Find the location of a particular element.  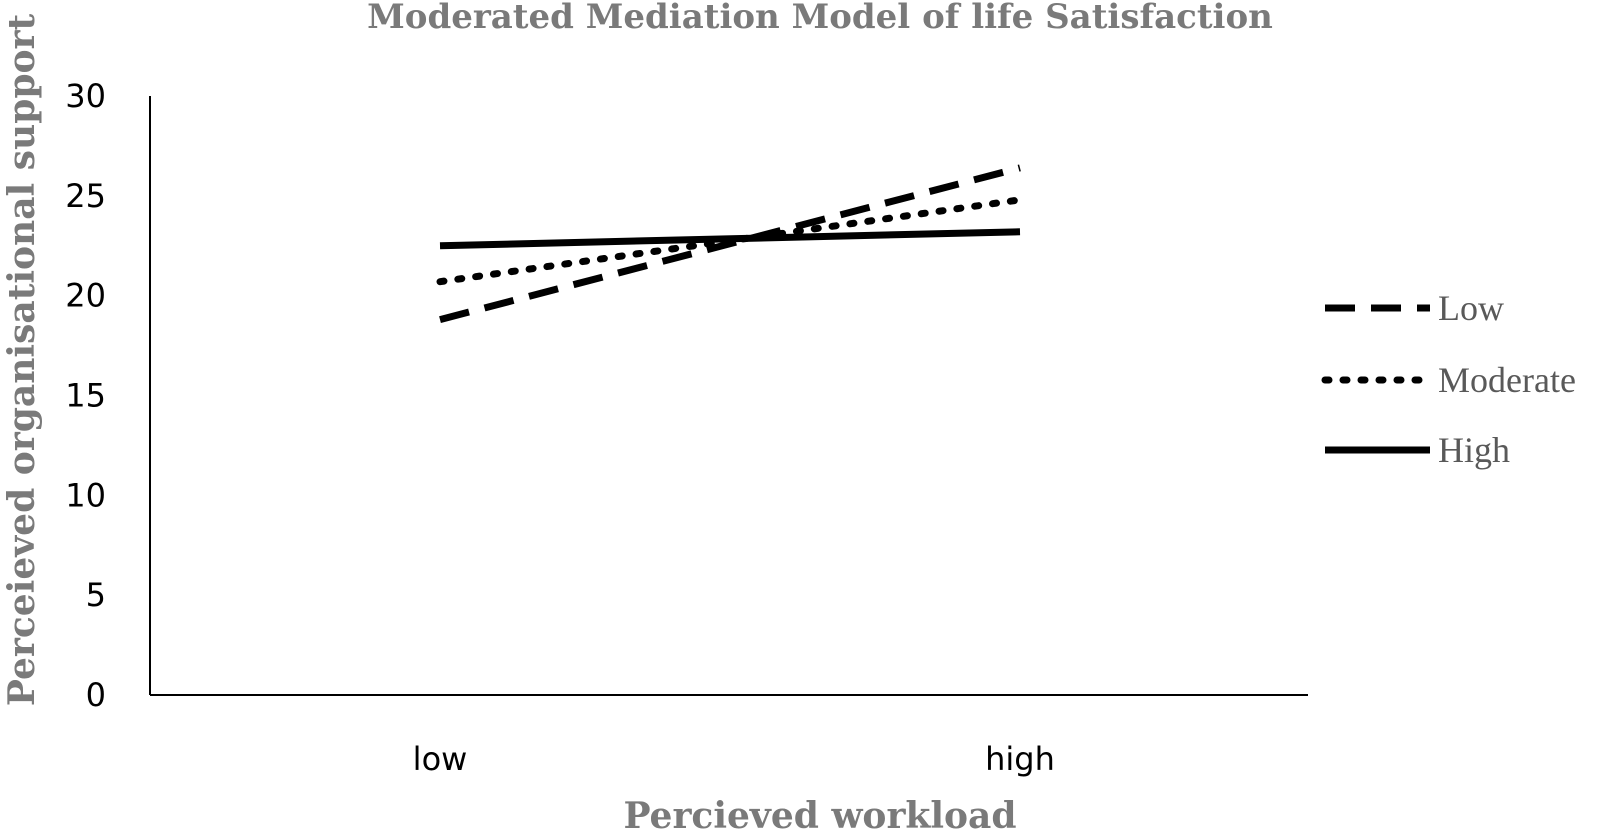

y-tick-label-20: 20 is located at coordinates (85, 296).